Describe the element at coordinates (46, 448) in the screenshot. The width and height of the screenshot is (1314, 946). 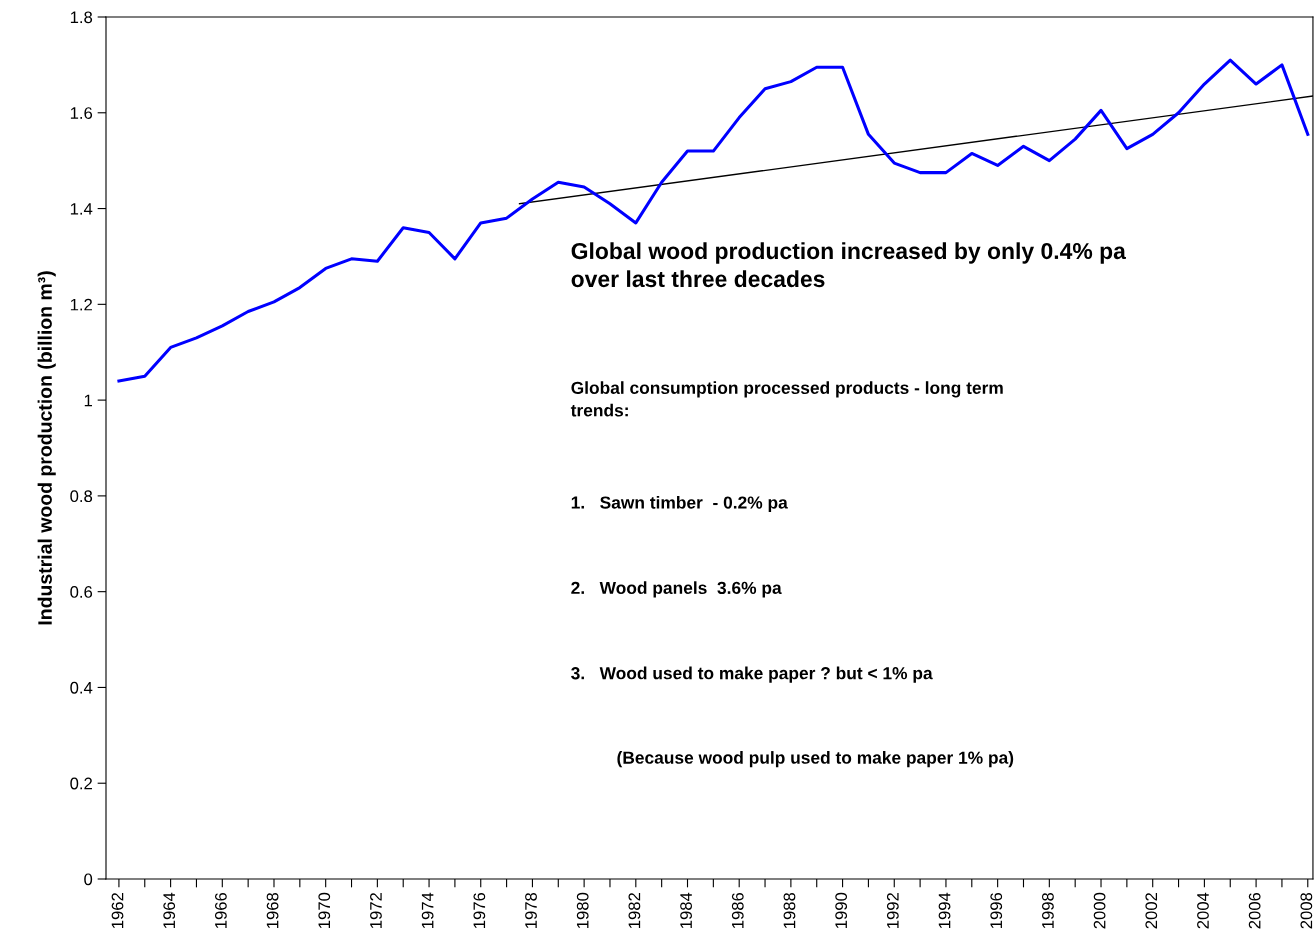
I see `y-axis-title: Industrial wood production (billion m³)` at that location.